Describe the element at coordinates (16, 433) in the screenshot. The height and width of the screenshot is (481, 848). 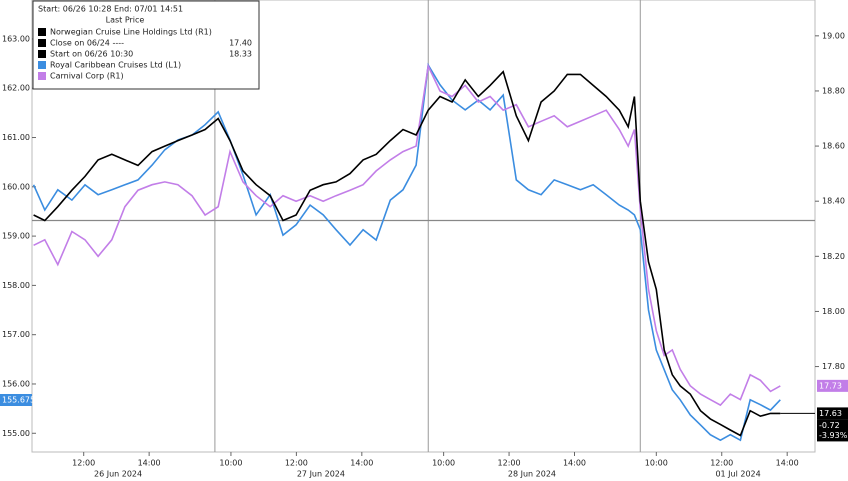
I see `y-tick-label: 155.00` at that location.